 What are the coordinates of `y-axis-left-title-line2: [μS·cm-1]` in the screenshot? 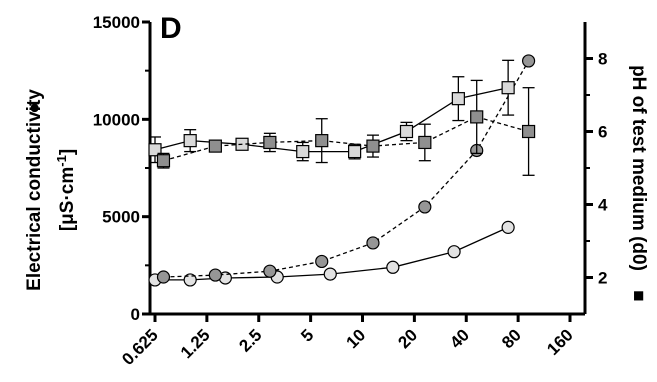 It's located at (66, 190).